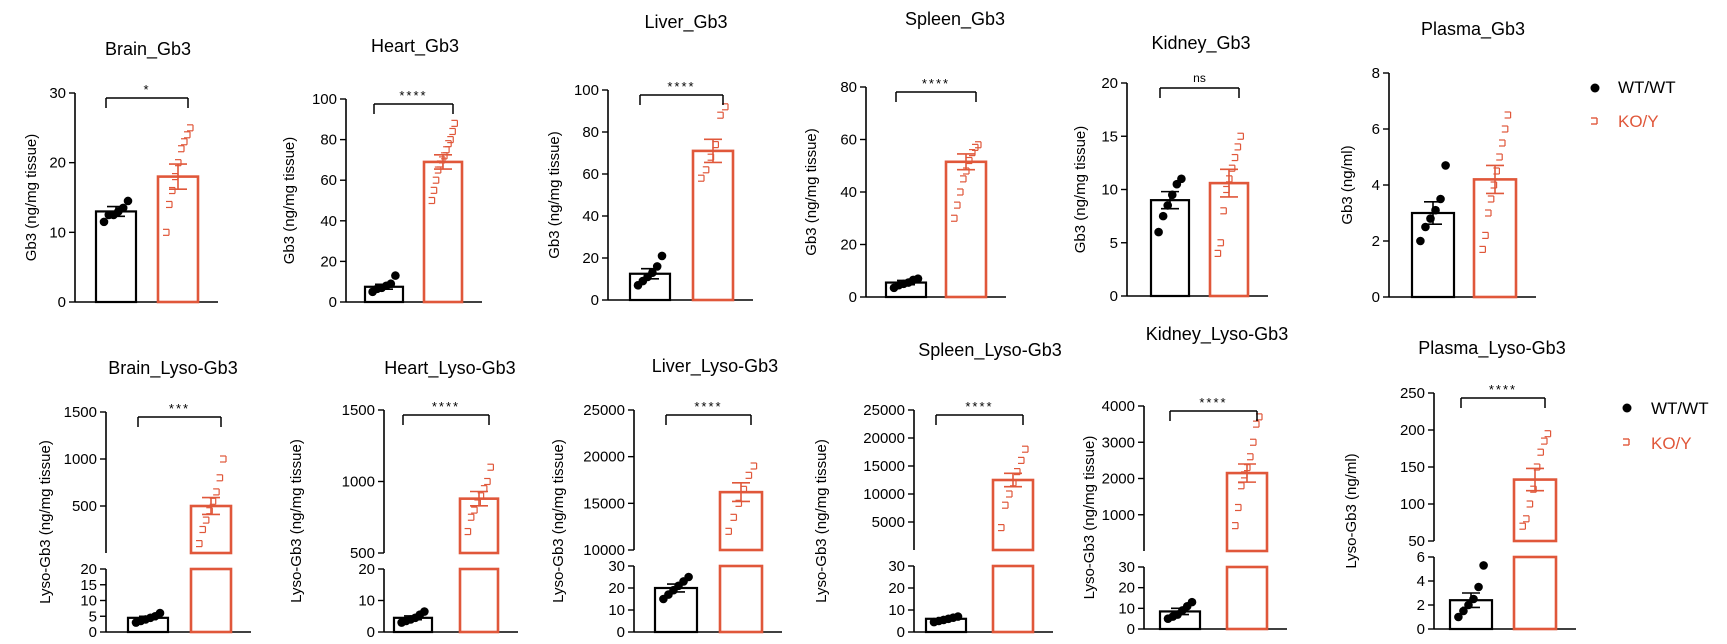  Describe the element at coordinates (324, 99) in the screenshot. I see `y-tick-label: 100` at that location.